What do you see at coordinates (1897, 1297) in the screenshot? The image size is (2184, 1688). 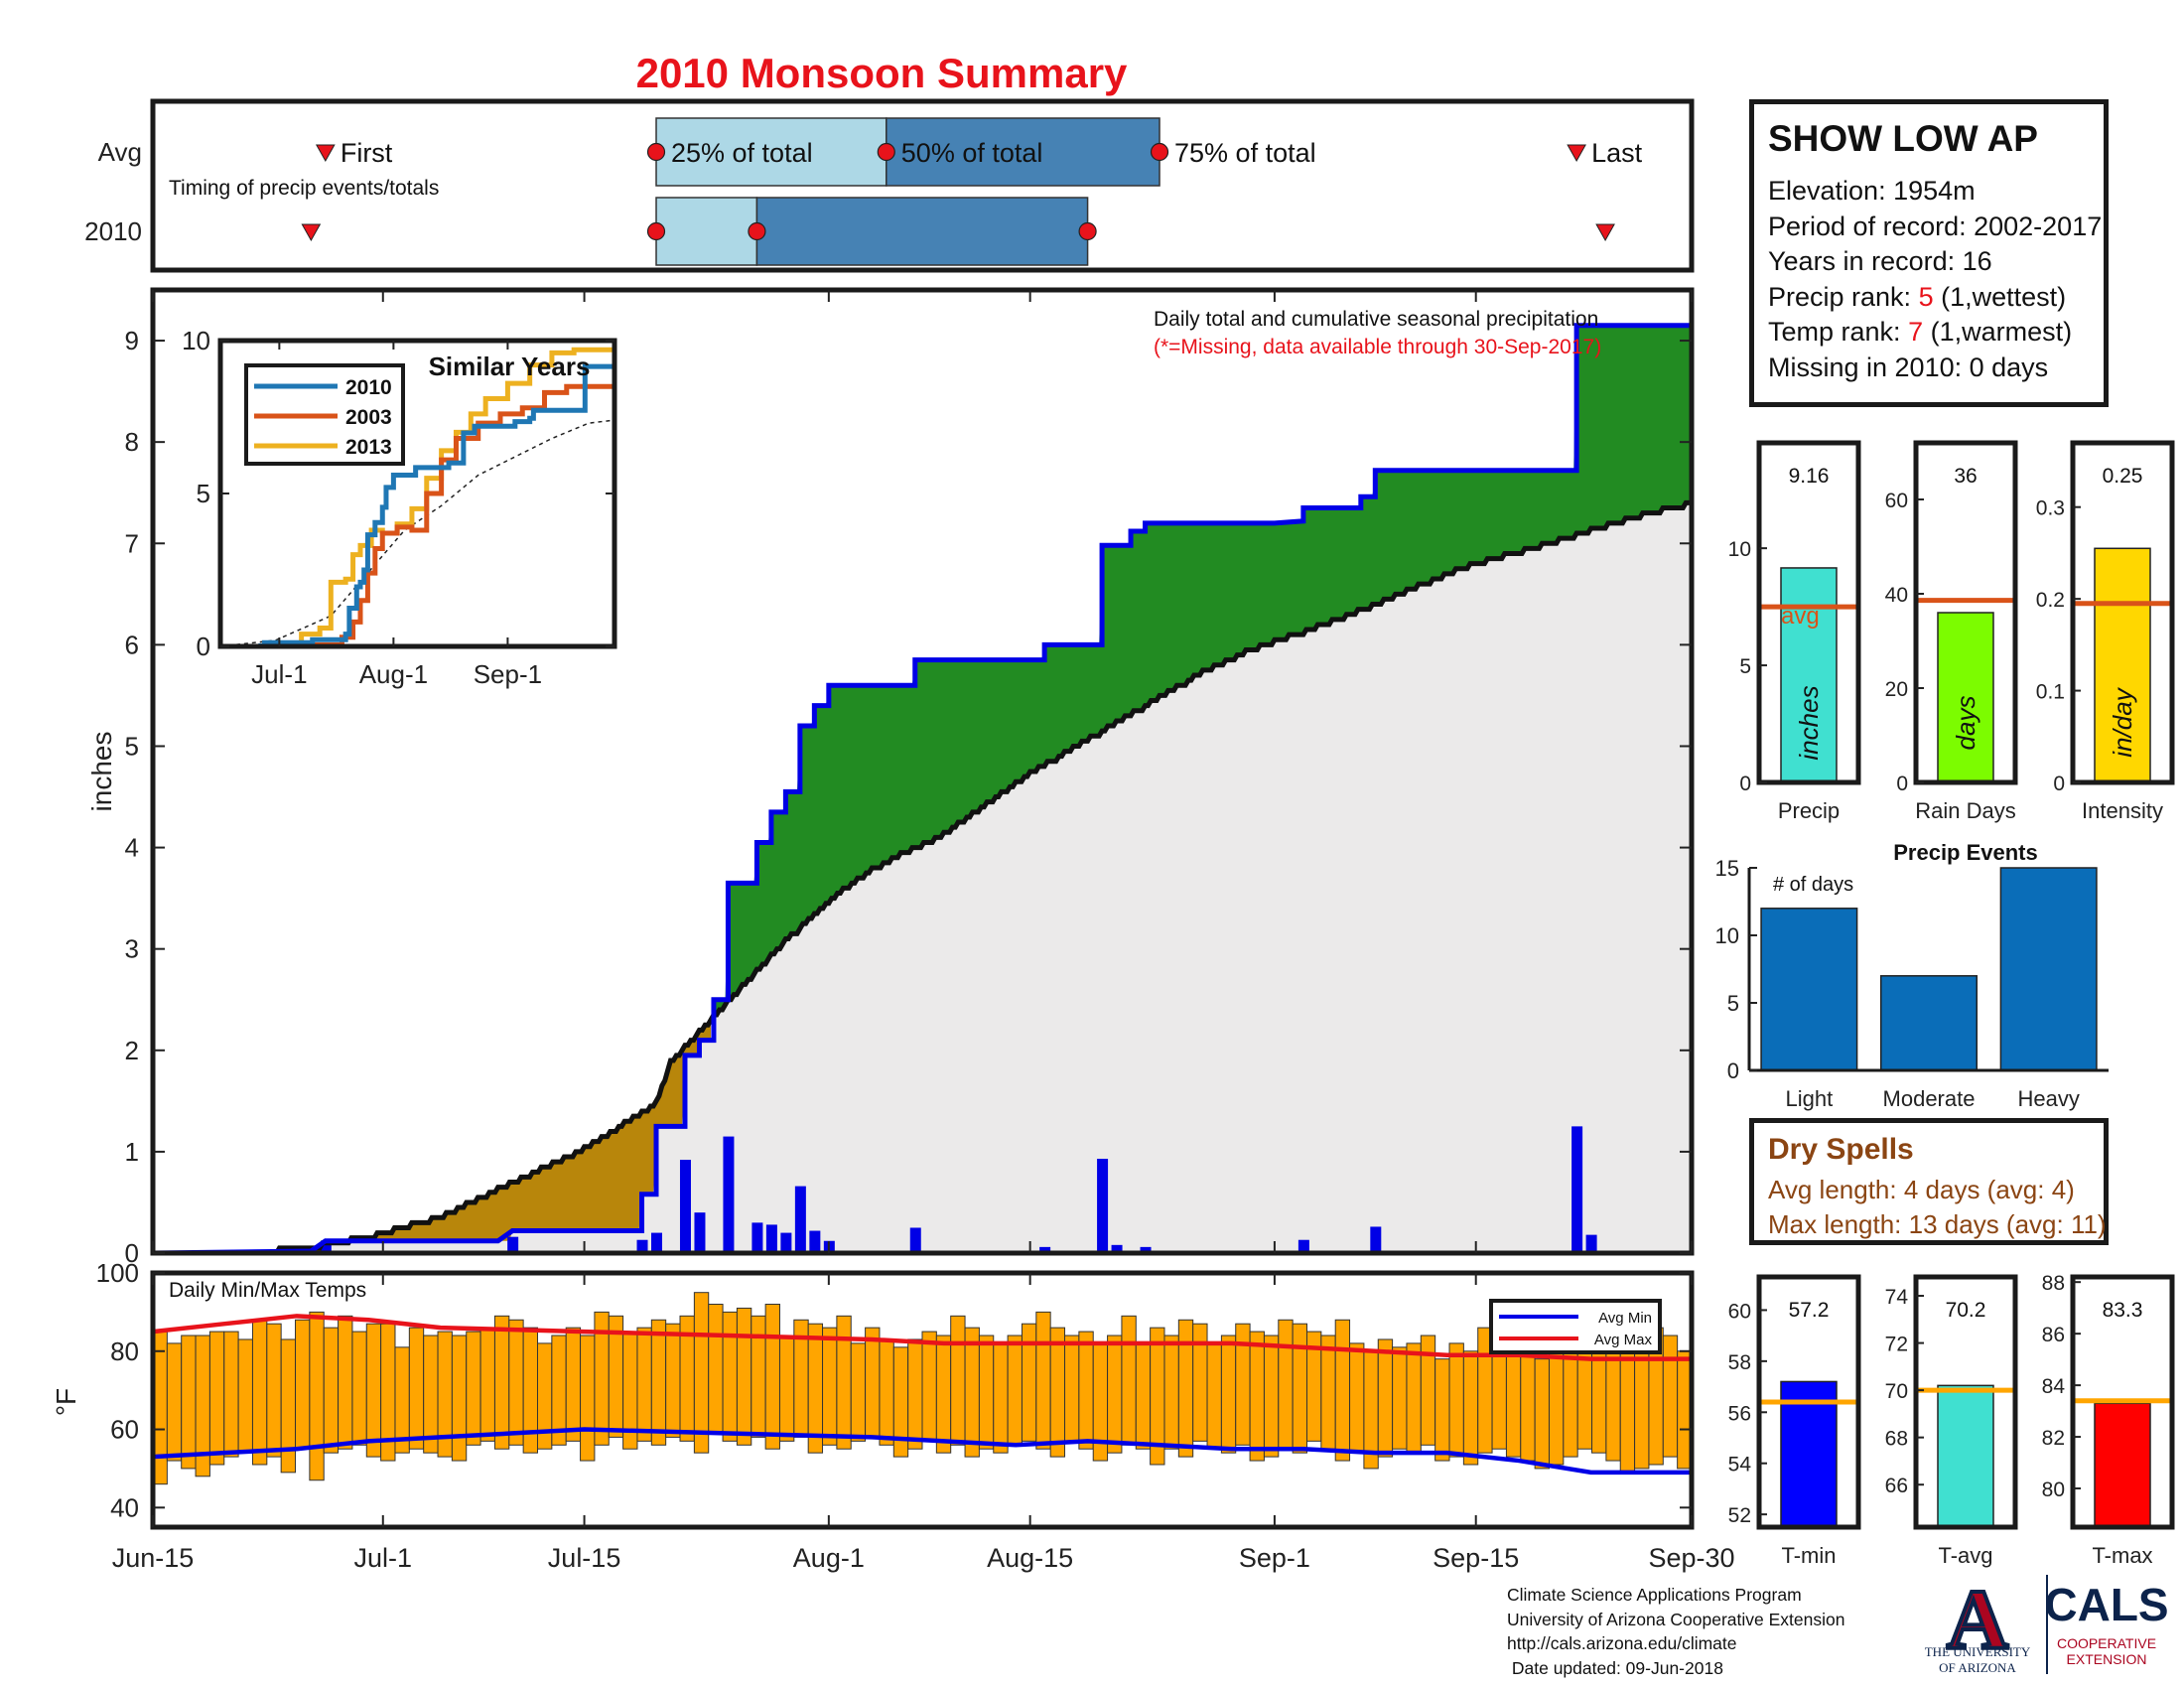 I see `summary-ytick-label: 74` at bounding box center [1897, 1297].